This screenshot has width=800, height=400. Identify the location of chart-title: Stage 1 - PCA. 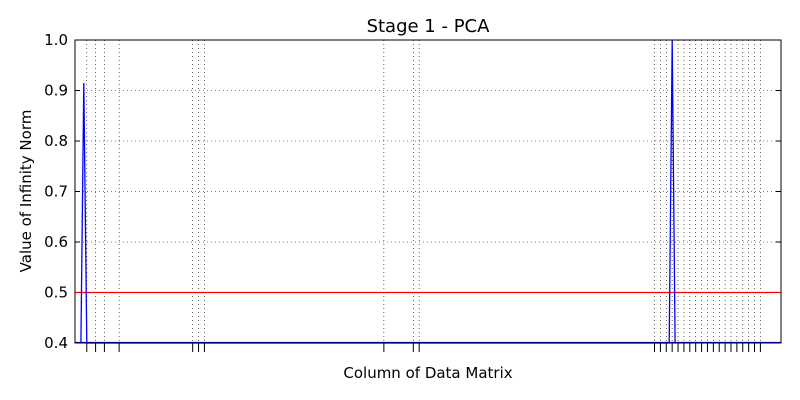
(429, 26).